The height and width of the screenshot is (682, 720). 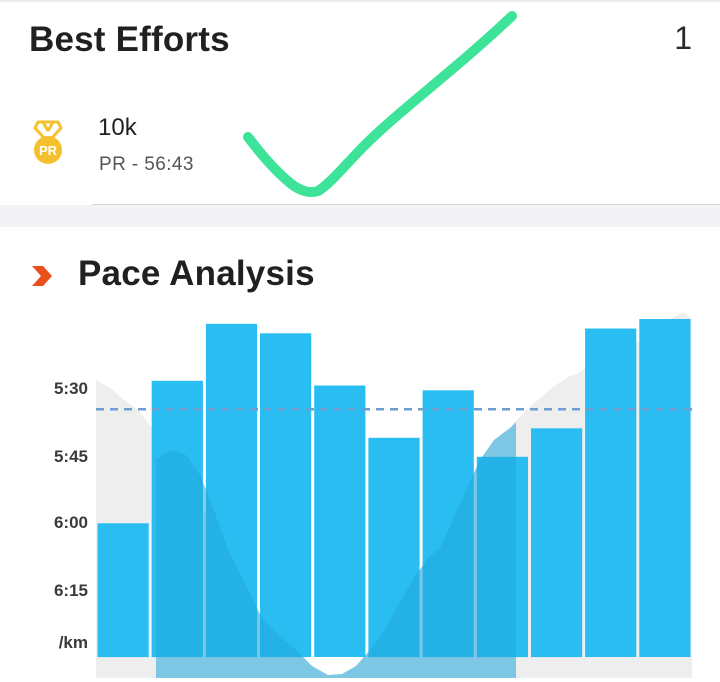 I want to click on effort-name: 10k, so click(x=117, y=127).